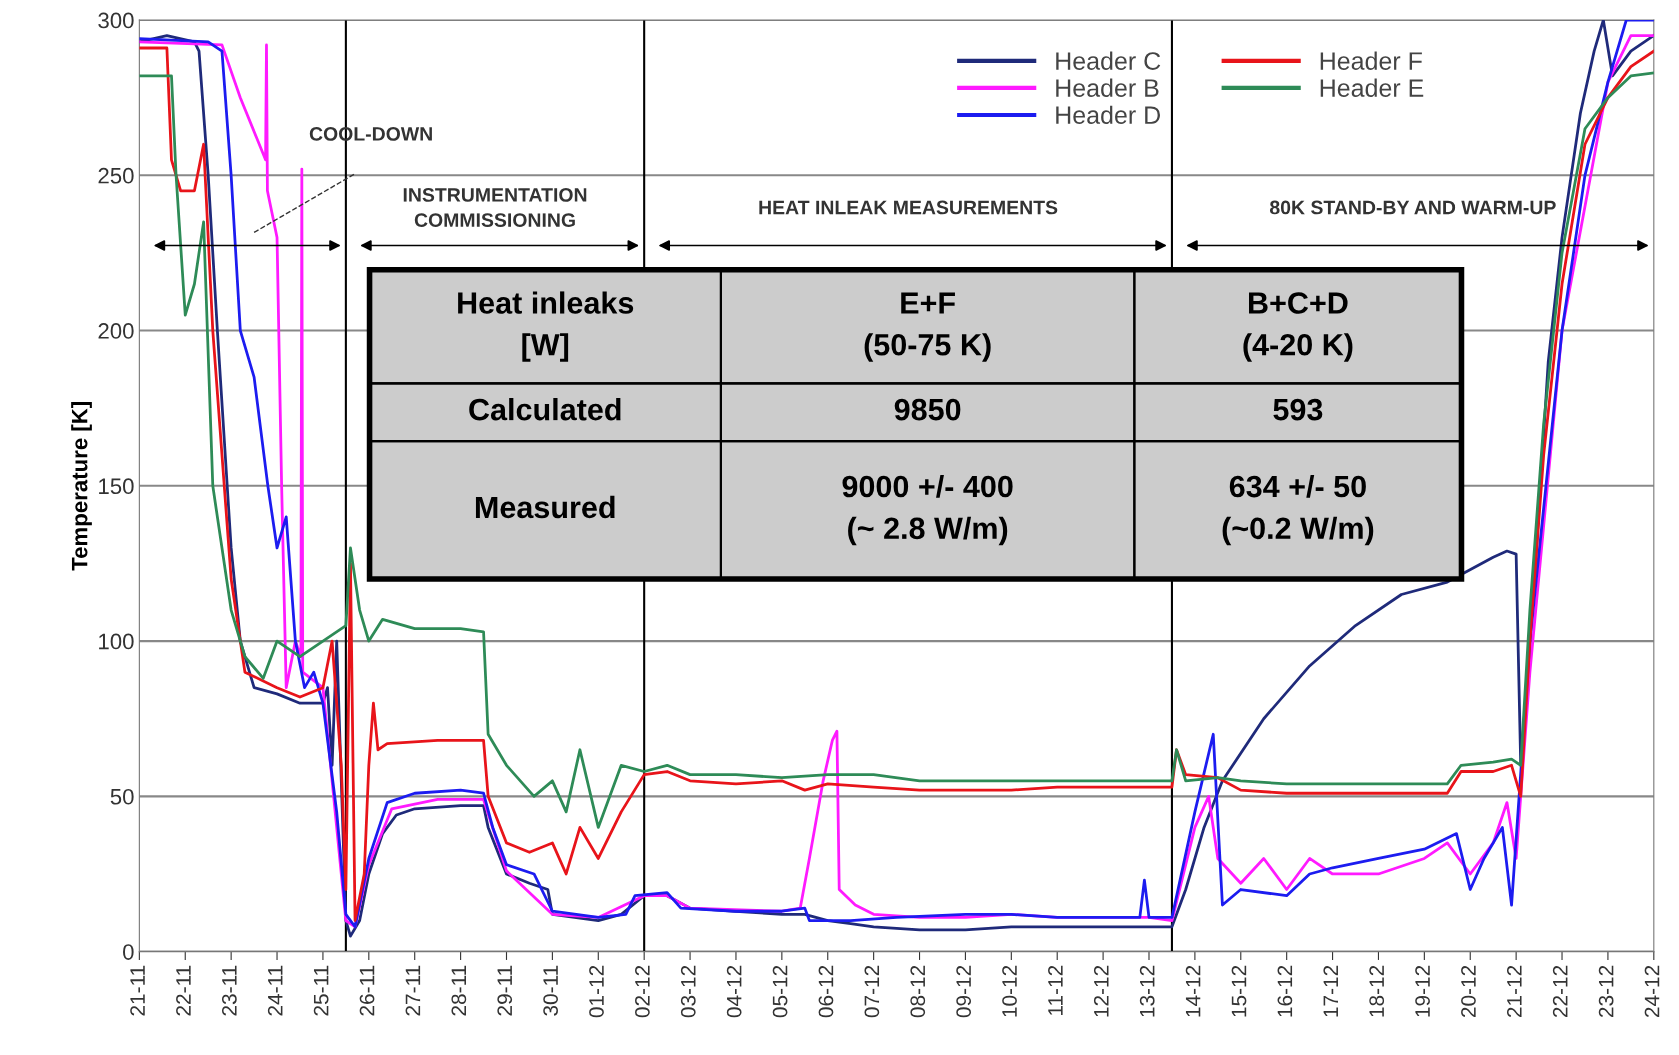 The image size is (1679, 1055). Describe the element at coordinates (1412, 207) in the screenshot. I see `annotation: 80K STAND-BY AND WARM-UP` at that location.